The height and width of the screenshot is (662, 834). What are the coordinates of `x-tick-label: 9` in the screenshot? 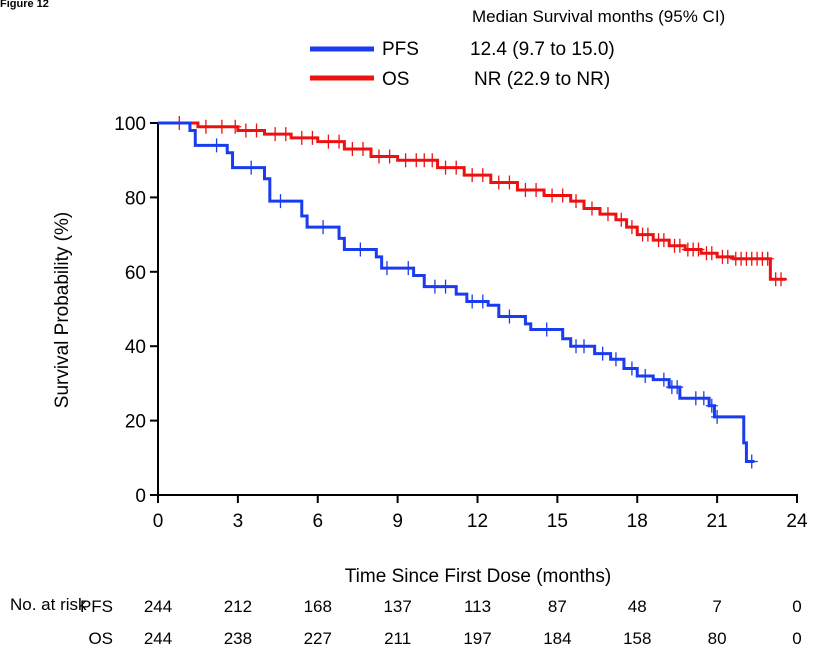 It's located at (397, 521).